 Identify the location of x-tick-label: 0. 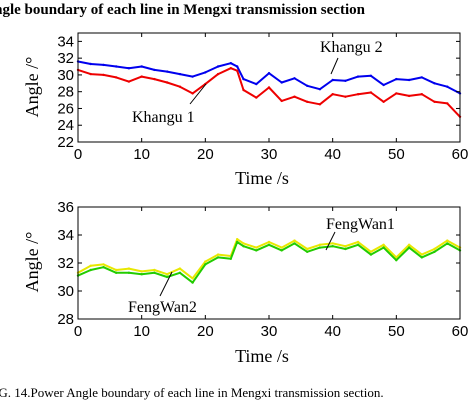
(78, 331).